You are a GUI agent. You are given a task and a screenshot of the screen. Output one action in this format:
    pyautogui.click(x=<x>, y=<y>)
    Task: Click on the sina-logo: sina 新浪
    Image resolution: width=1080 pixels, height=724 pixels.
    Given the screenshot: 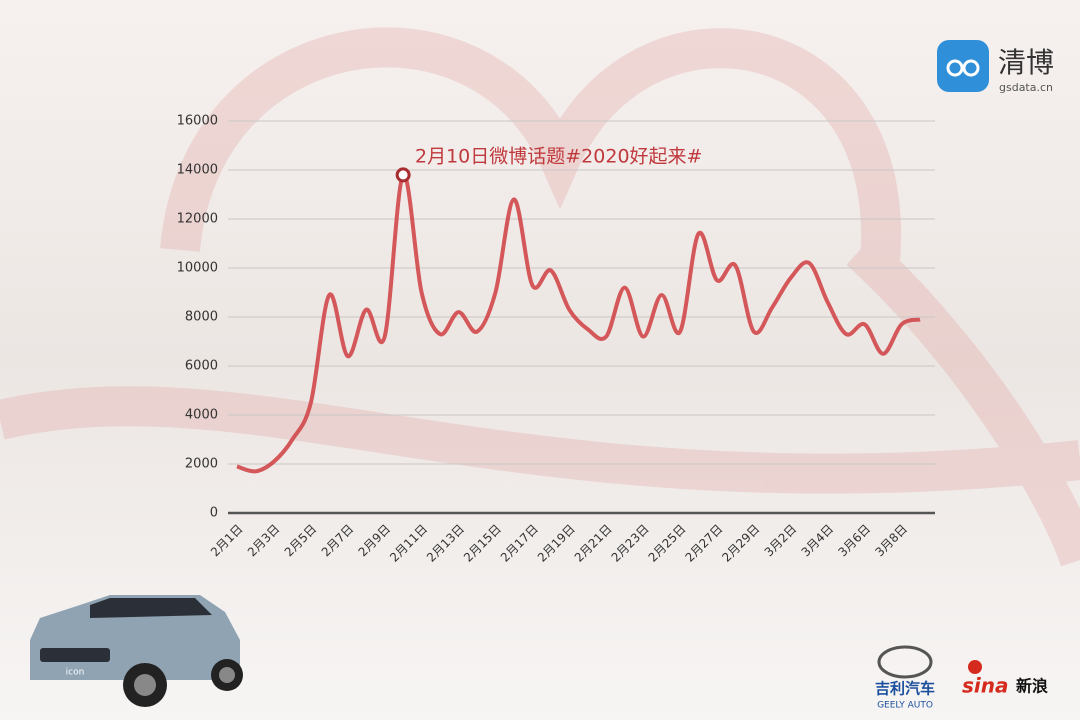 What is the action you would take?
    pyautogui.click(x=1005, y=679)
    